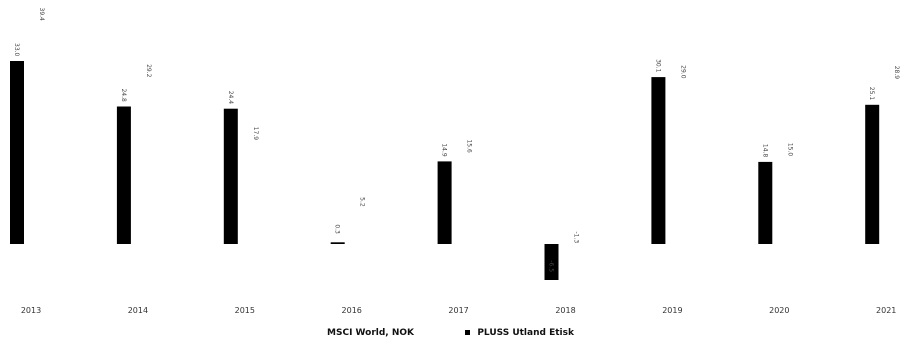 The height and width of the screenshot is (343, 901). Describe the element at coordinates (525, 333) in the screenshot. I see `legend-label-series-2: PLUSS Utland Etisk` at that location.